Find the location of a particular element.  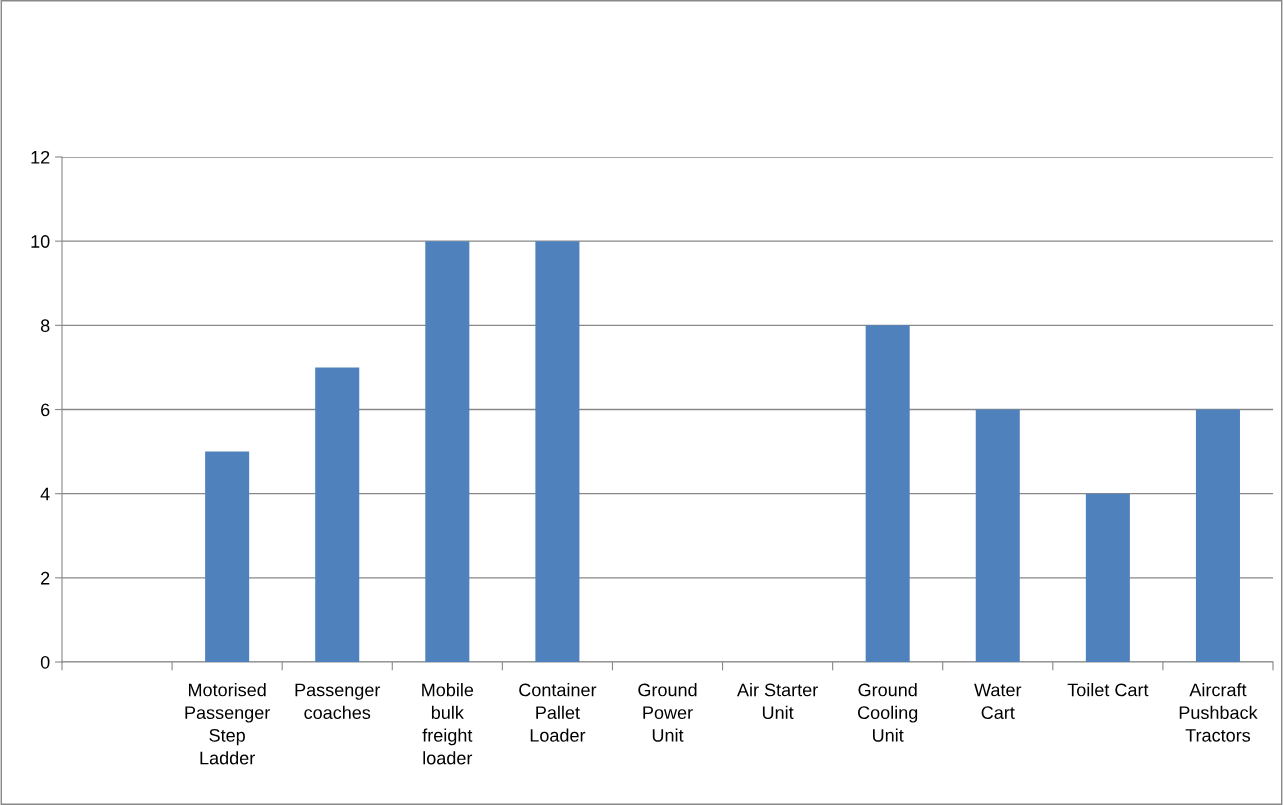

x-tick-label: Air Starter Unit is located at coordinates (777, 701).